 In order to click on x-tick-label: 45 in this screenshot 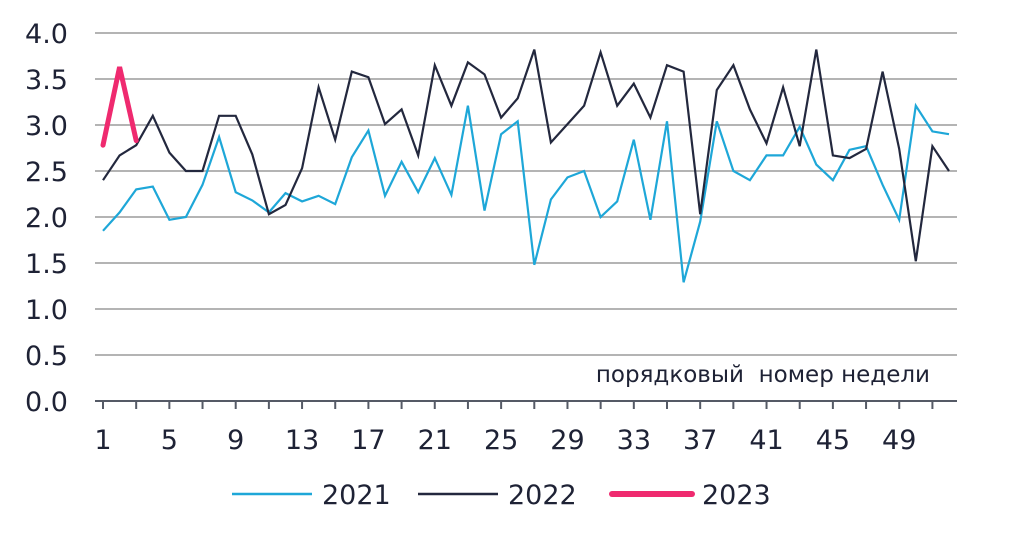, I will do `click(833, 440)`.